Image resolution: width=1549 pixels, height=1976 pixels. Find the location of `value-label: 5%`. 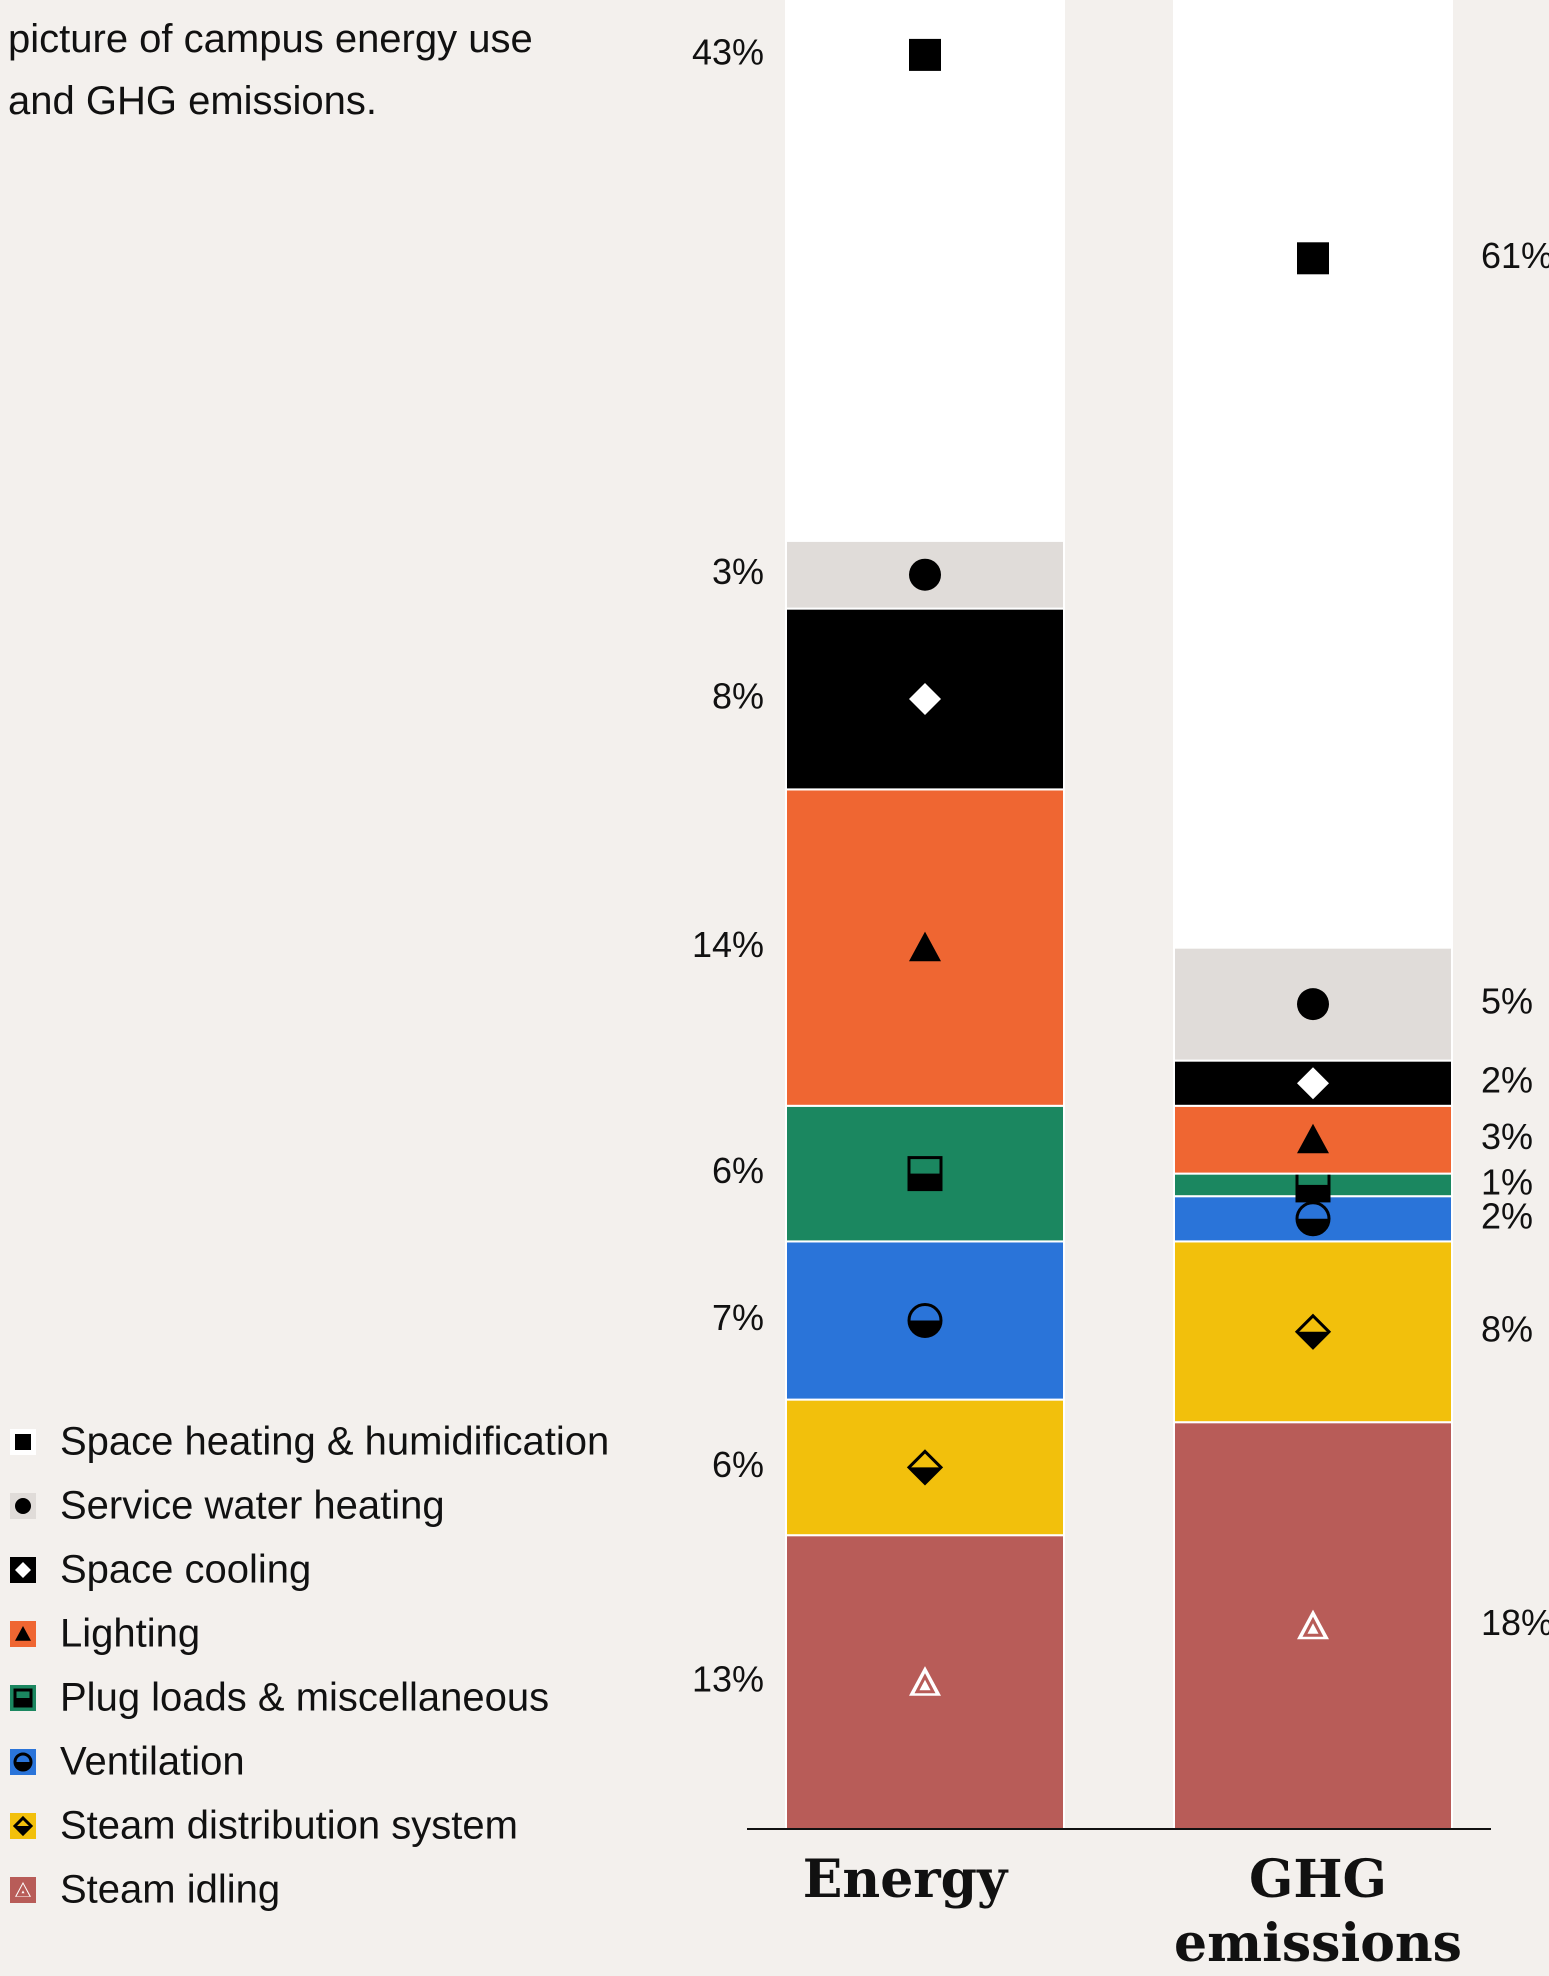

value-label: 5% is located at coordinates (1507, 1001).